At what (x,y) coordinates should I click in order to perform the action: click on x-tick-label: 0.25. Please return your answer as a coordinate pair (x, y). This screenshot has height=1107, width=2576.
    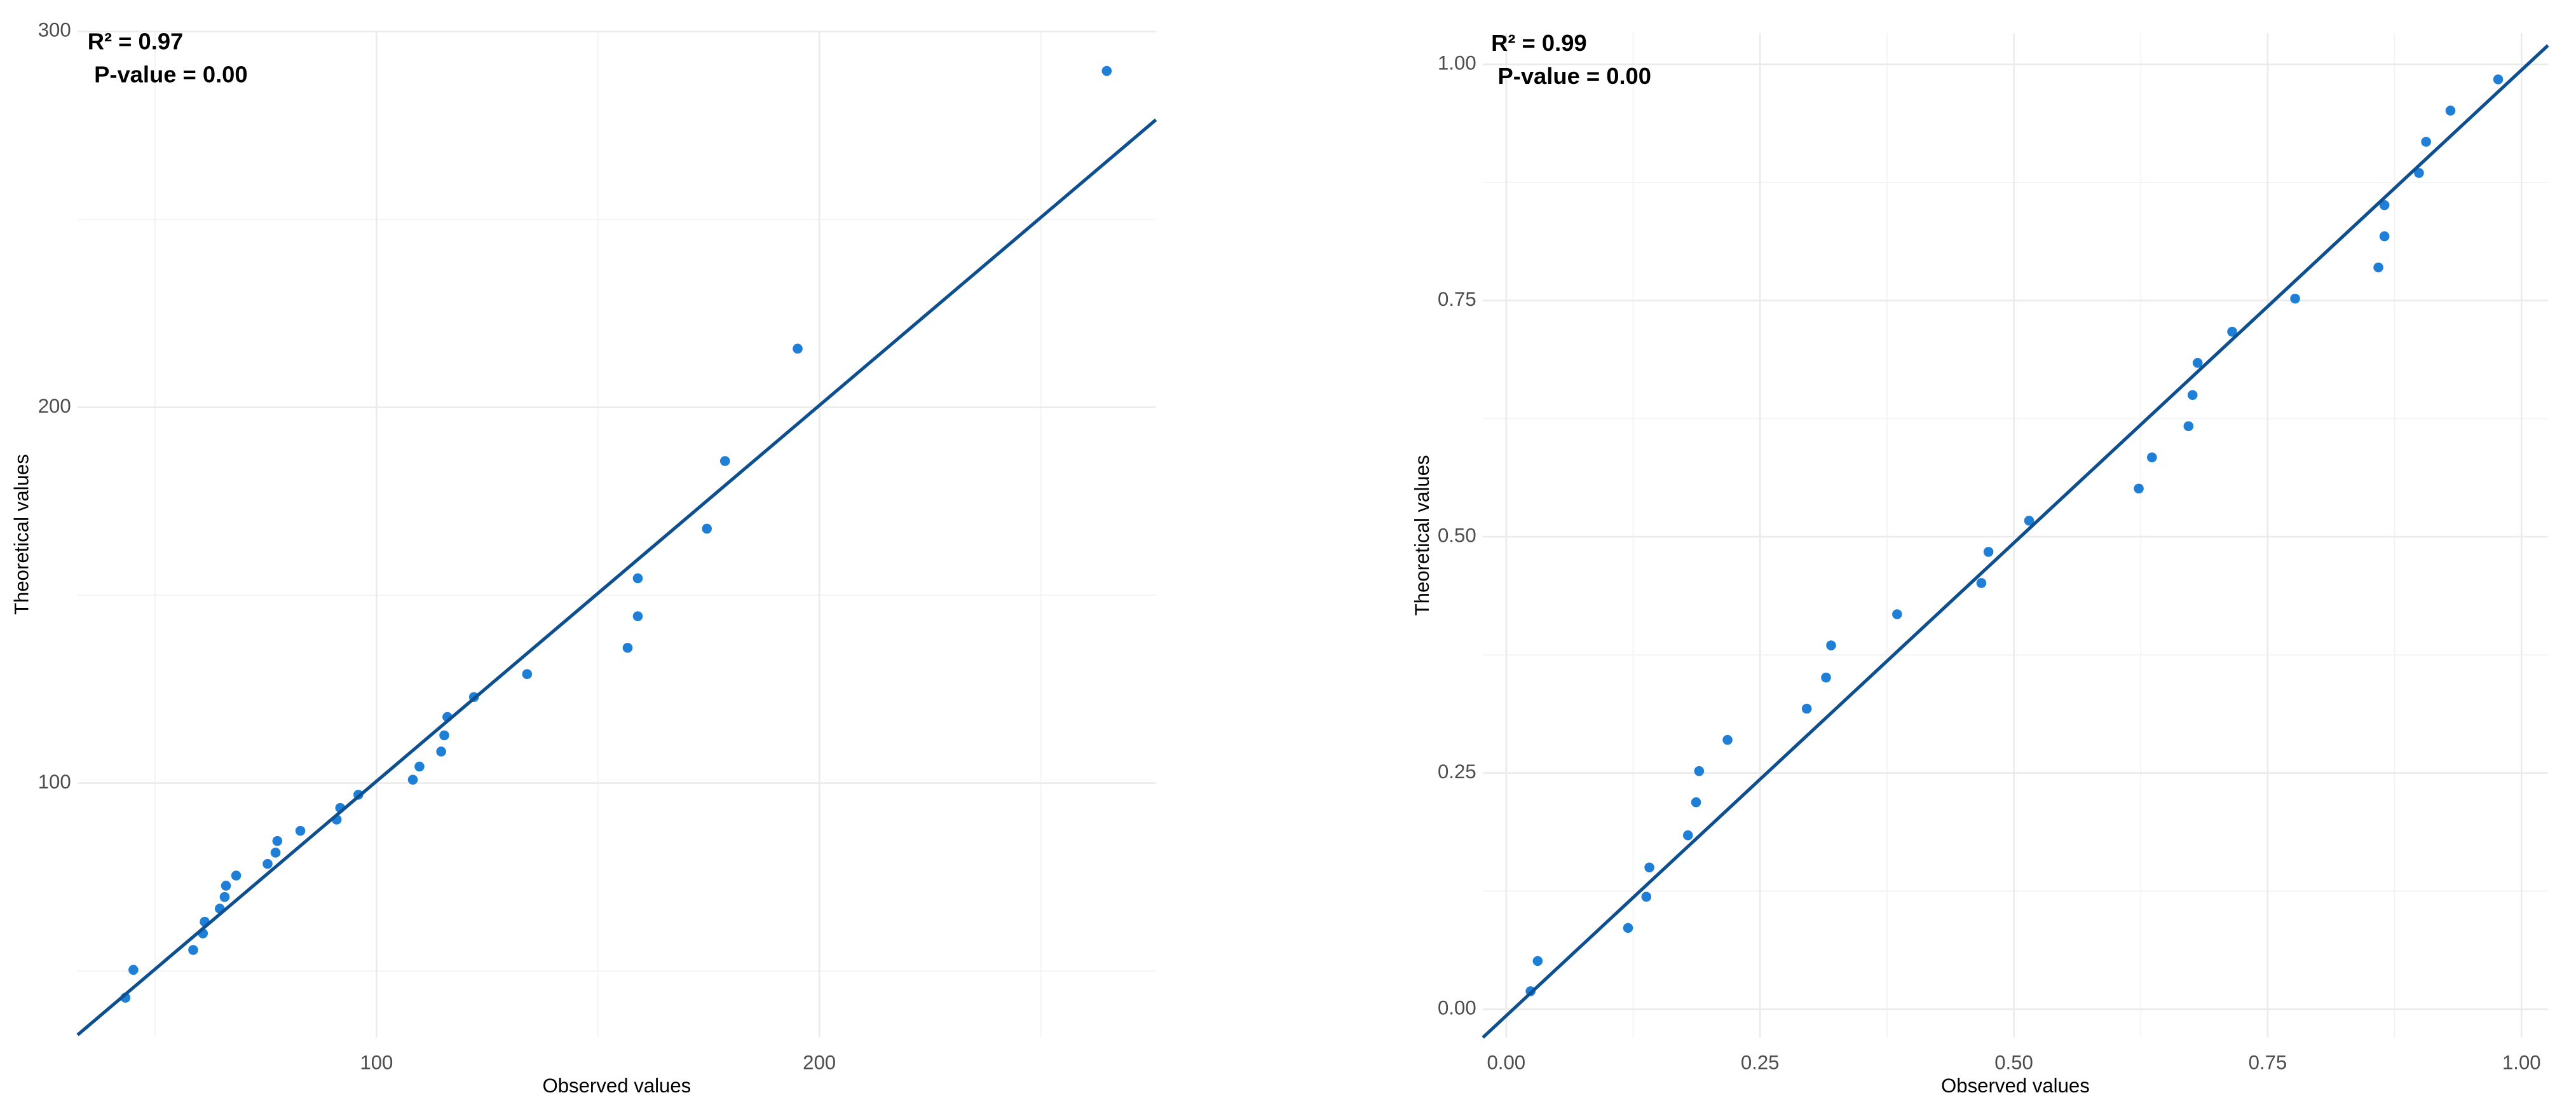
    Looking at the image, I should click on (1760, 1063).